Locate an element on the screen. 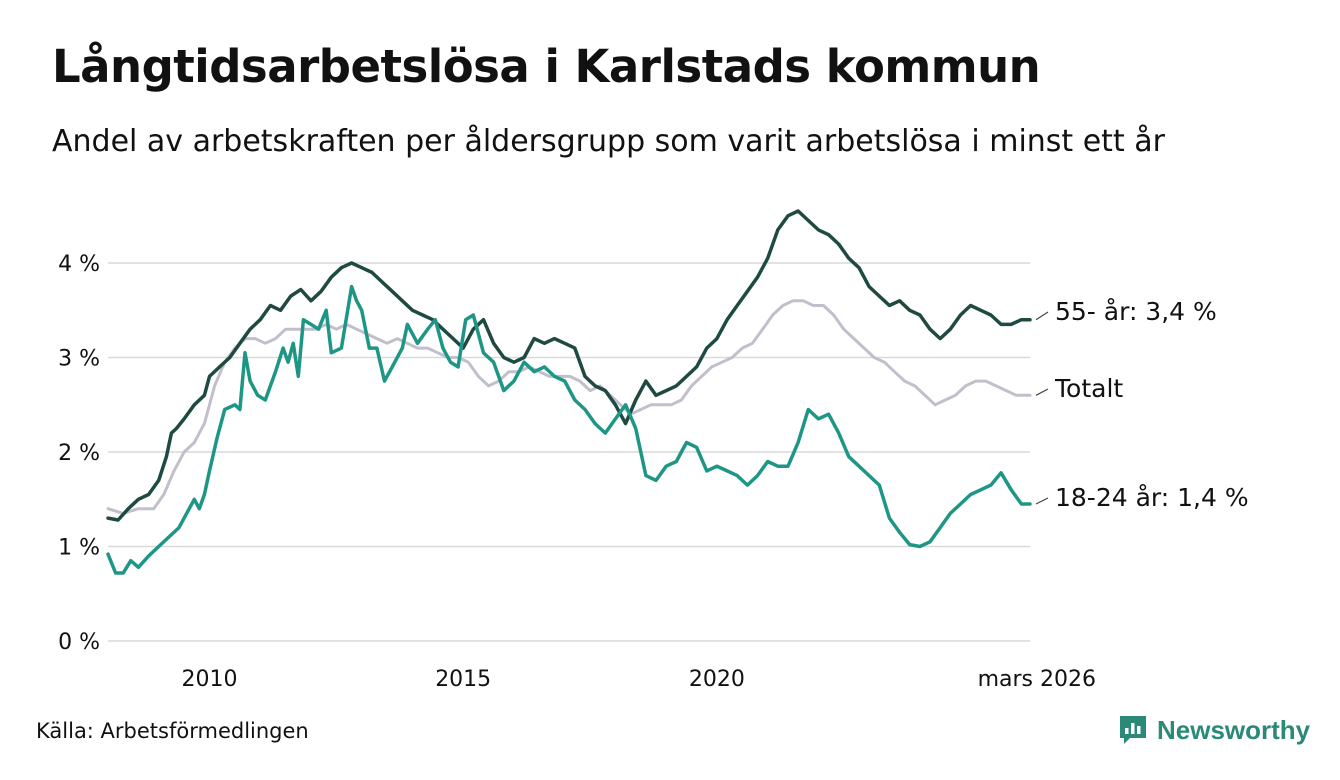 The height and width of the screenshot is (780, 1340). x-tick-label: 2015 is located at coordinates (463, 679).